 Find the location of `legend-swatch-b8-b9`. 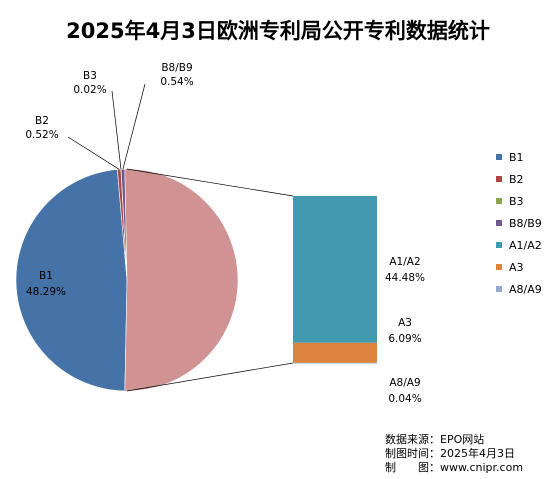

legend-swatch-b8-b9 is located at coordinates (499, 223).